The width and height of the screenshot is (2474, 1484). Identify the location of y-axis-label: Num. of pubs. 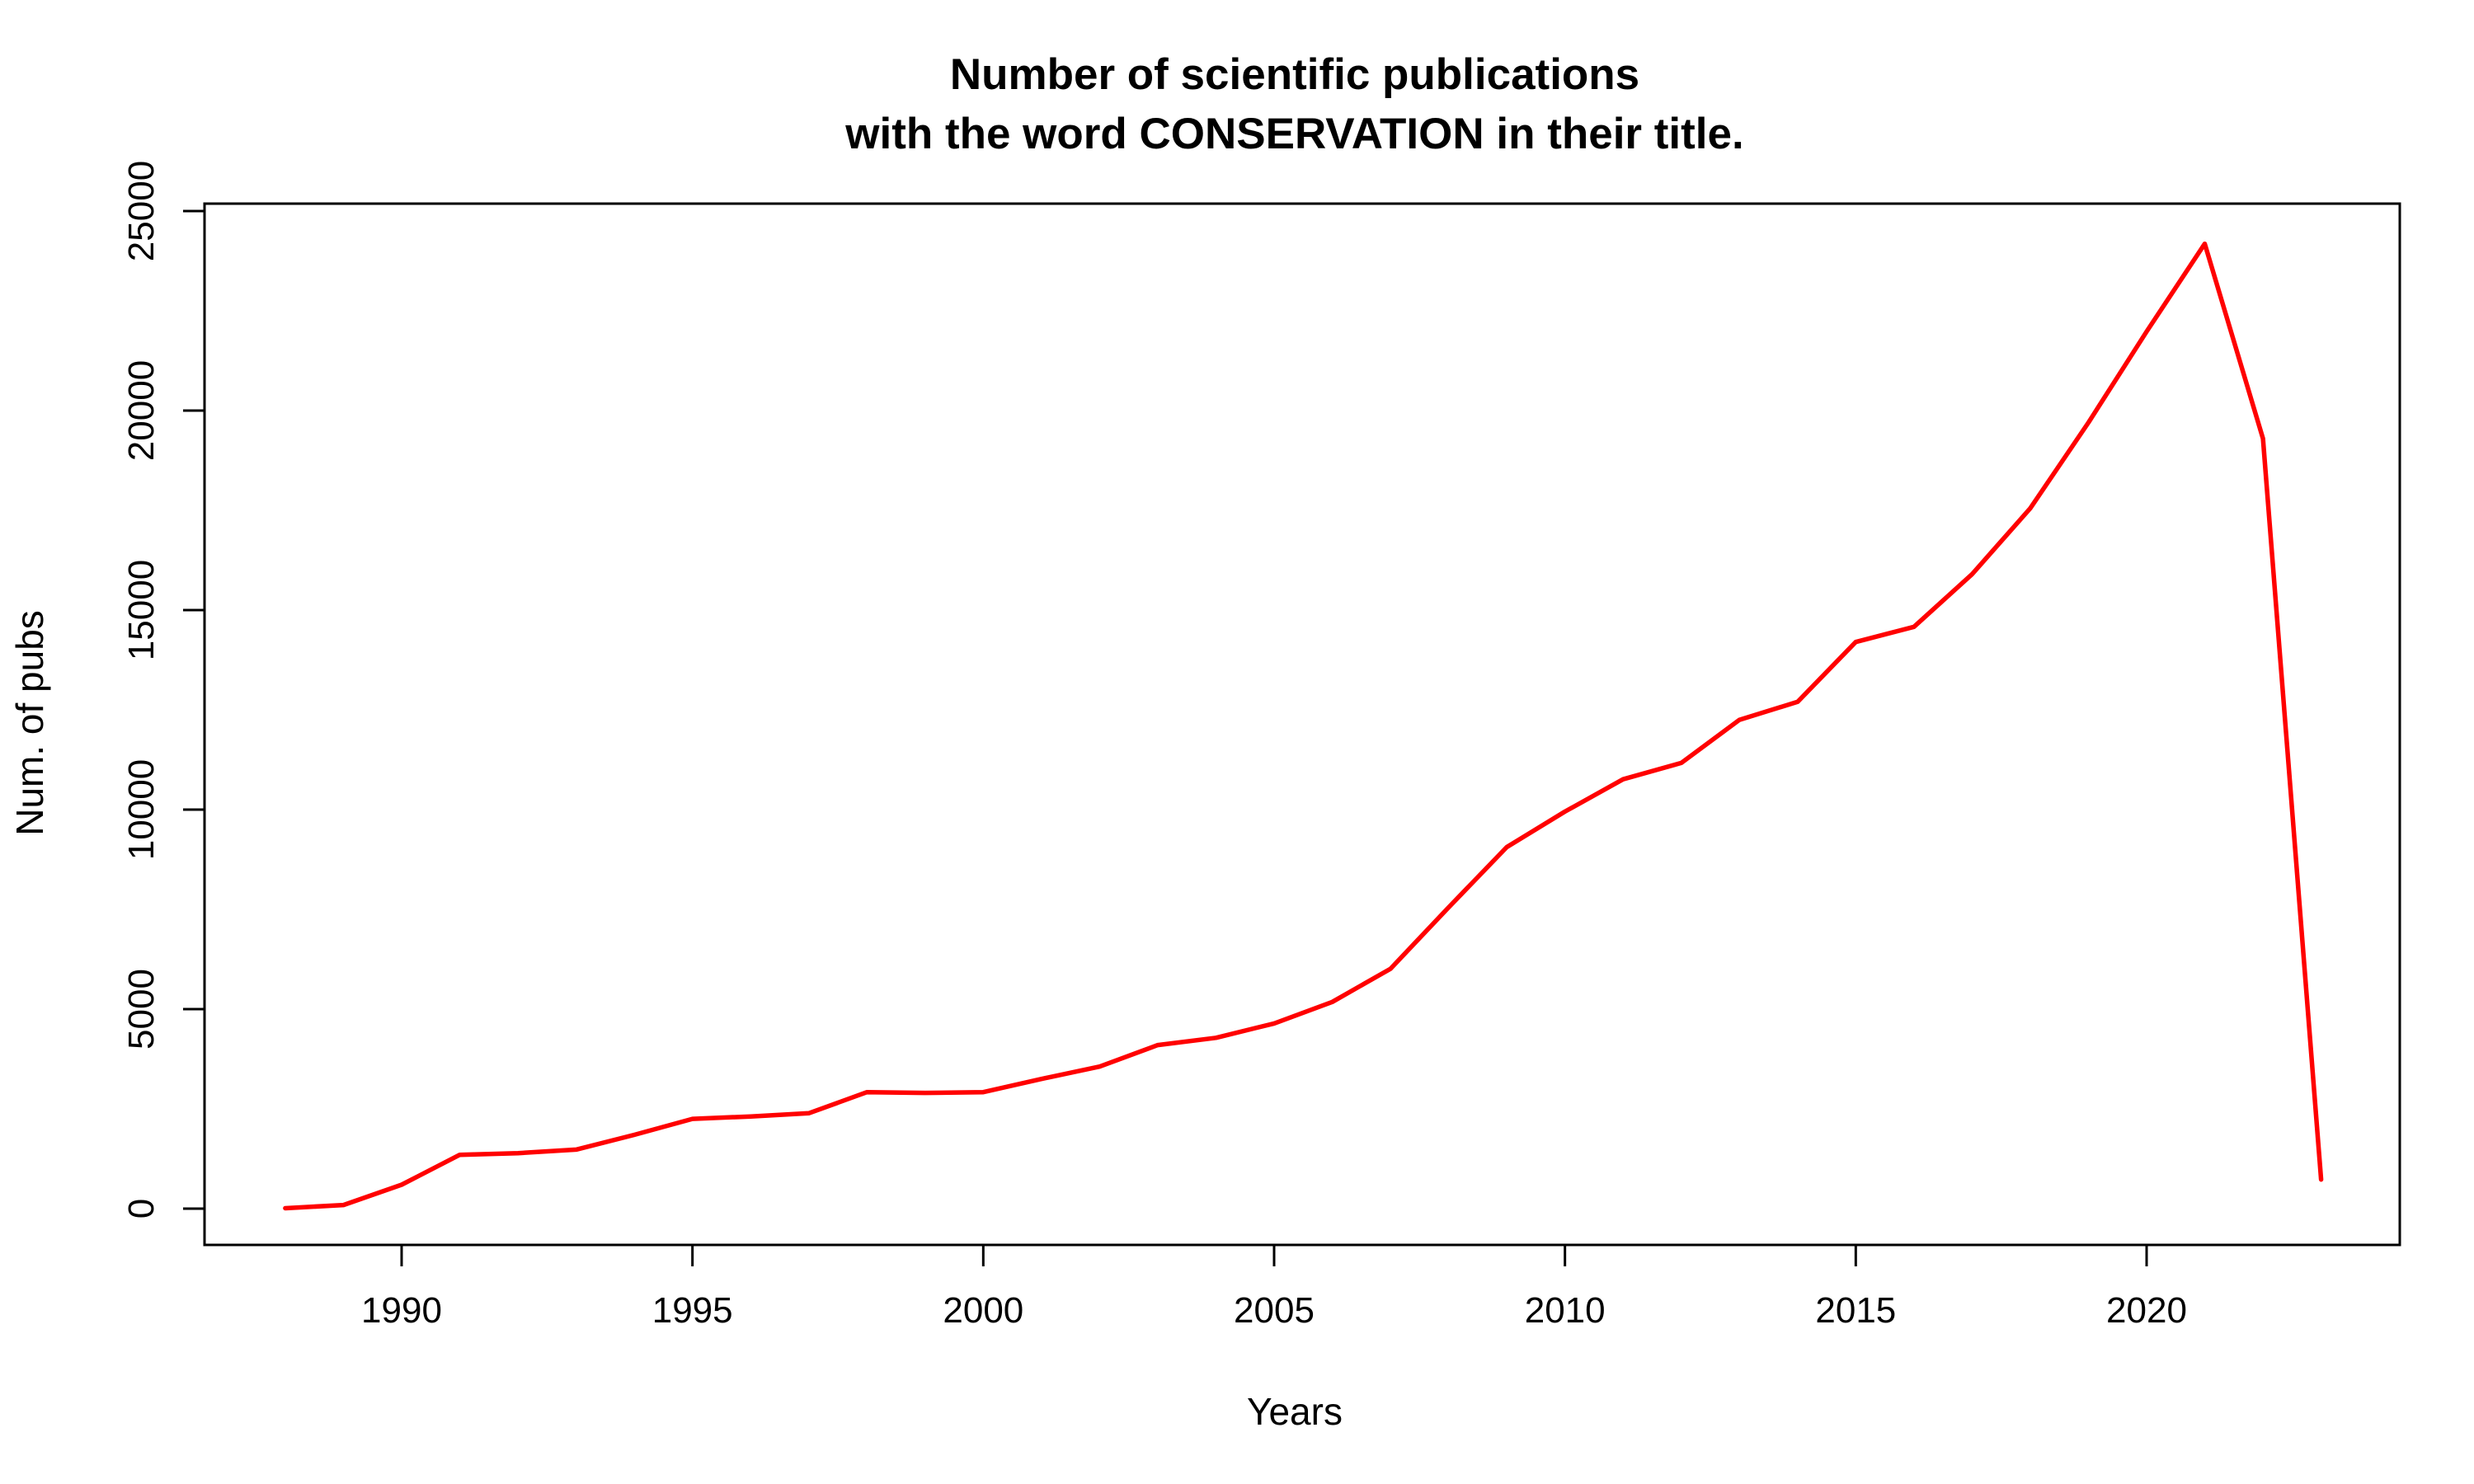
(29, 723).